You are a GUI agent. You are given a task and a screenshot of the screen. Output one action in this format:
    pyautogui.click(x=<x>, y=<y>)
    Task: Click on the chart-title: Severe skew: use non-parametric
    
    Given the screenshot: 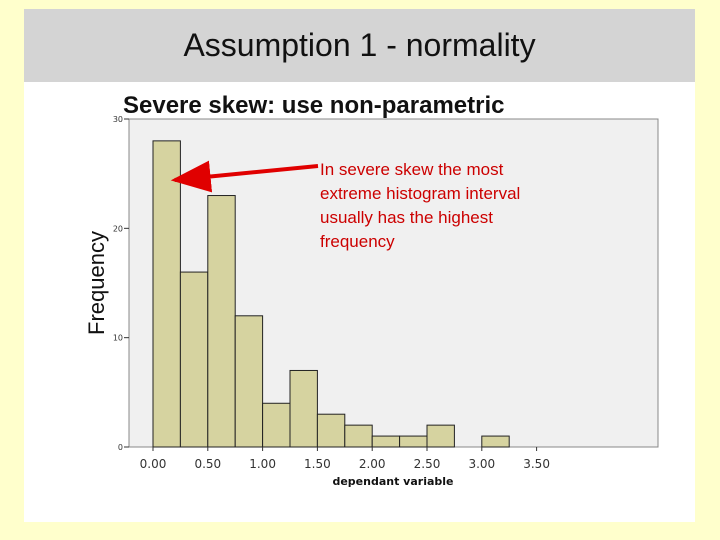 What is the action you would take?
    pyautogui.click(x=314, y=105)
    